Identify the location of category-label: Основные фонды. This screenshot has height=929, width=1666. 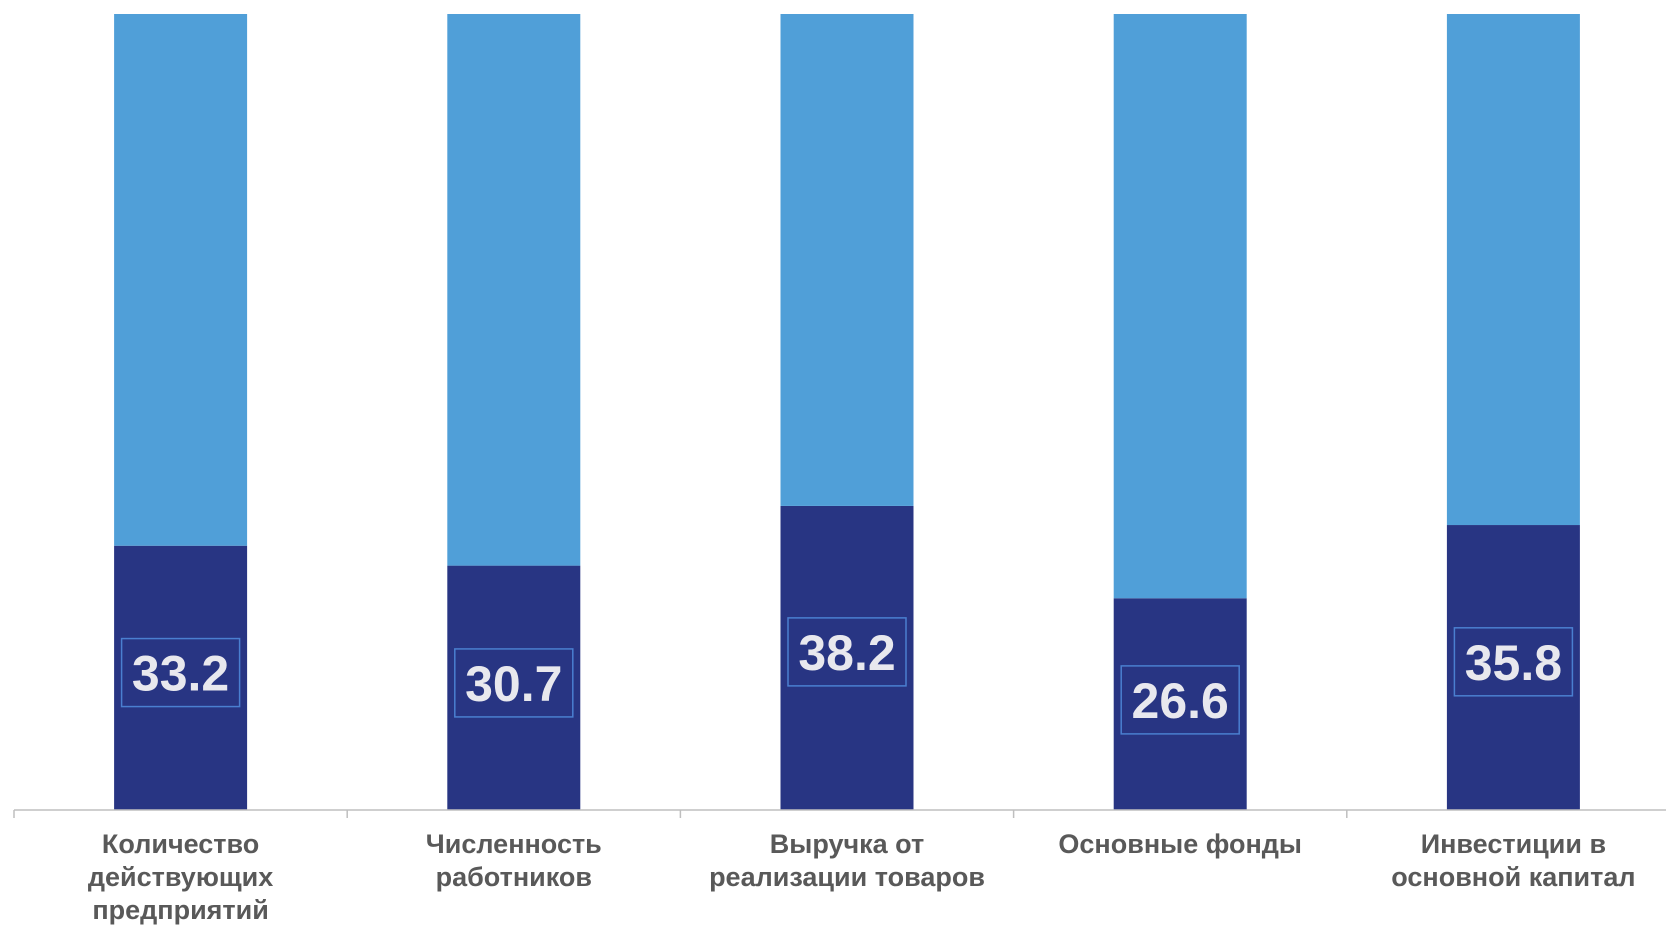
(1180, 844).